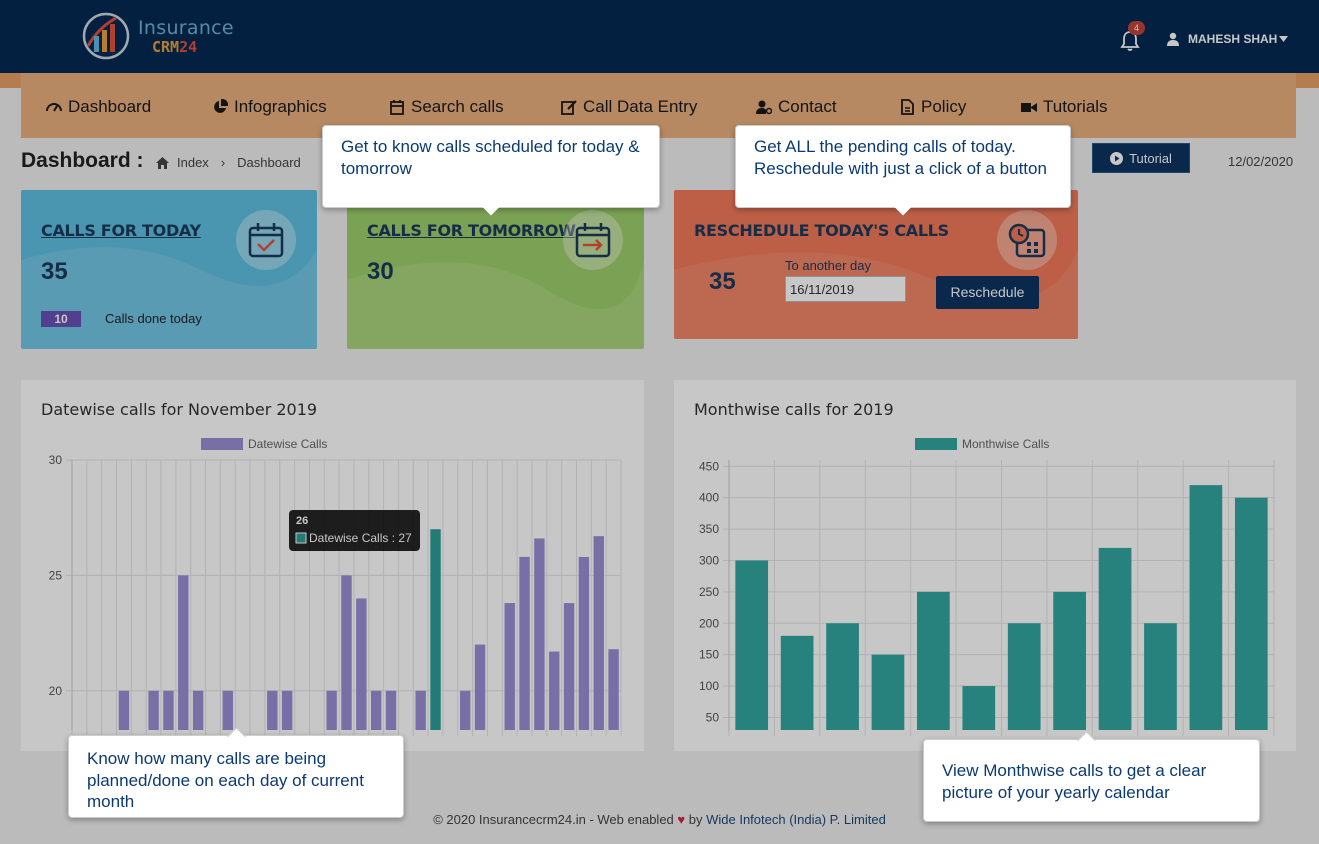 The width and height of the screenshot is (1319, 844). I want to click on calls-done-label: Calls done today, so click(153, 318).